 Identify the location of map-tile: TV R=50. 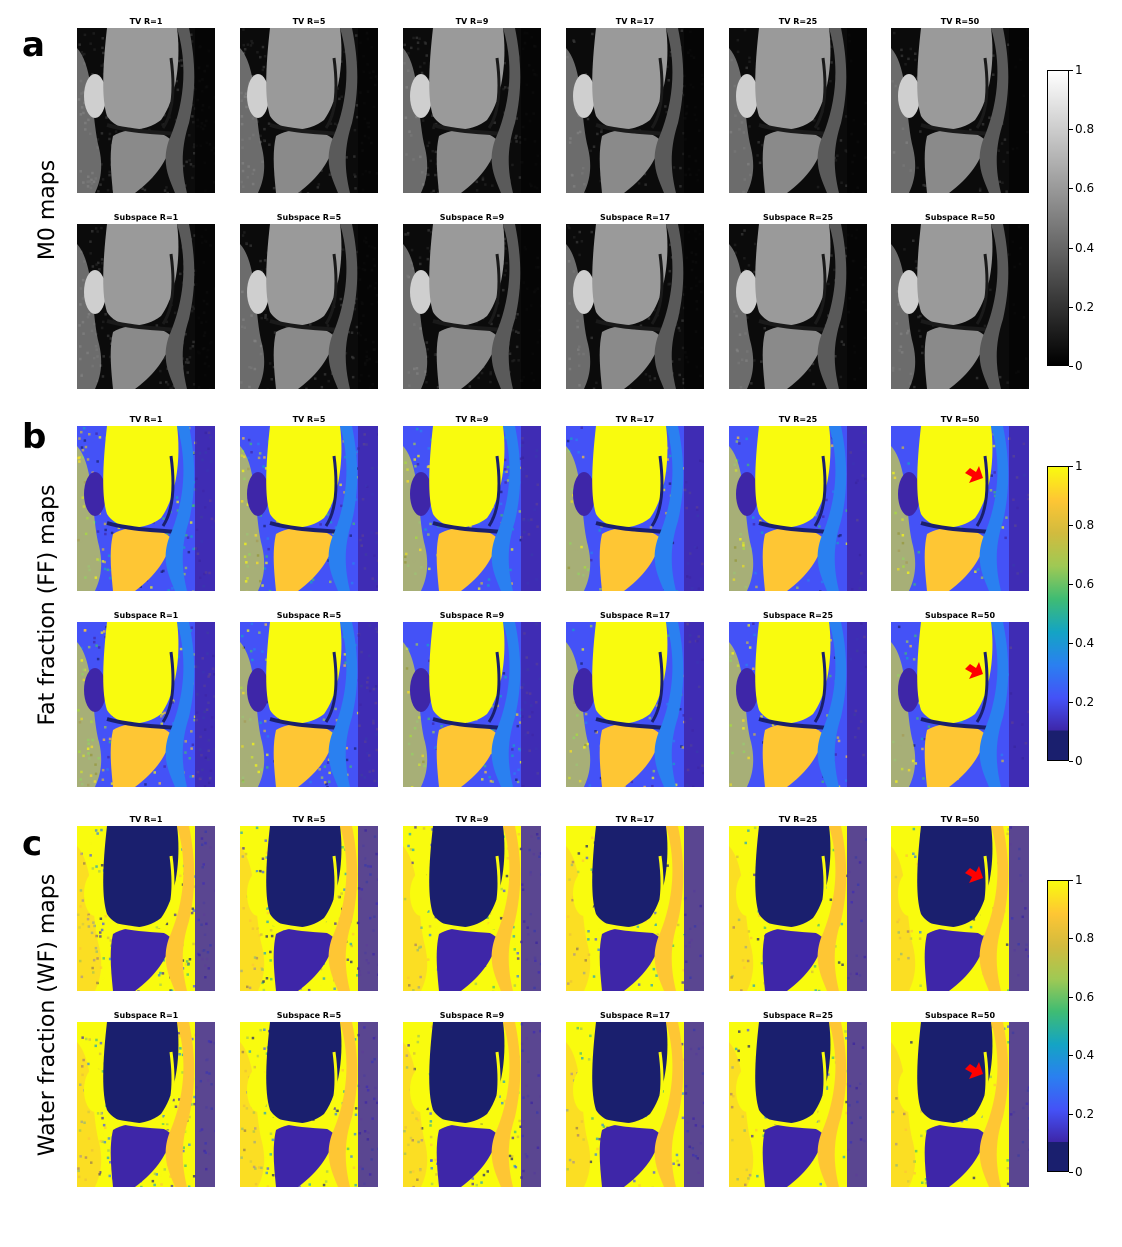
(960, 104).